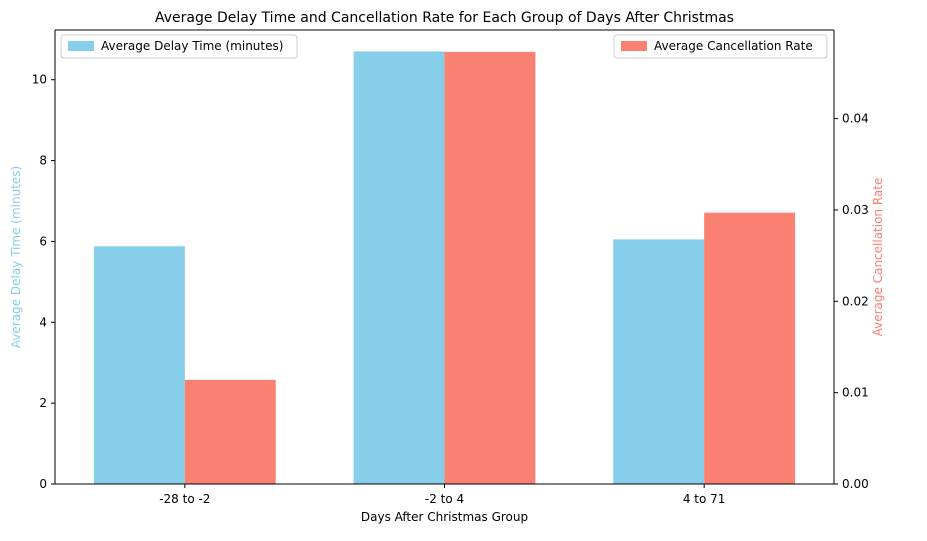  I want to click on legend-left-label: Average Delay Time (minutes), so click(192, 46).